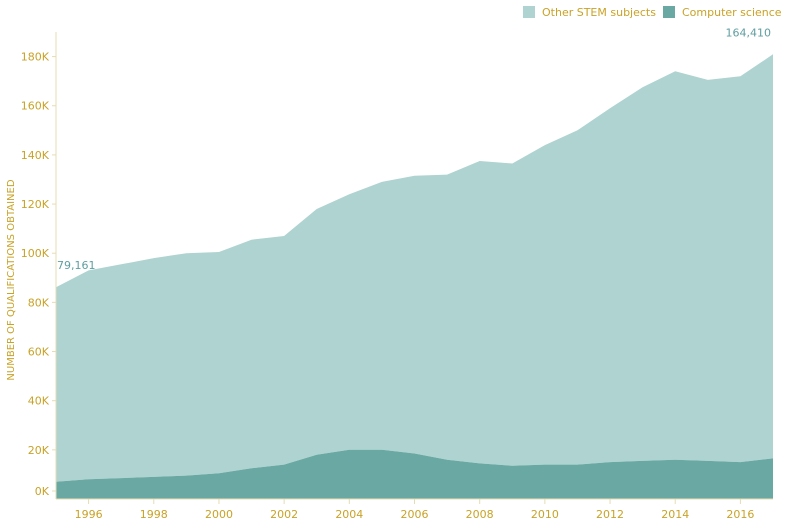 The height and width of the screenshot is (527, 789). Describe the element at coordinates (76, 265) in the screenshot. I see `data-label: 79,161` at that location.